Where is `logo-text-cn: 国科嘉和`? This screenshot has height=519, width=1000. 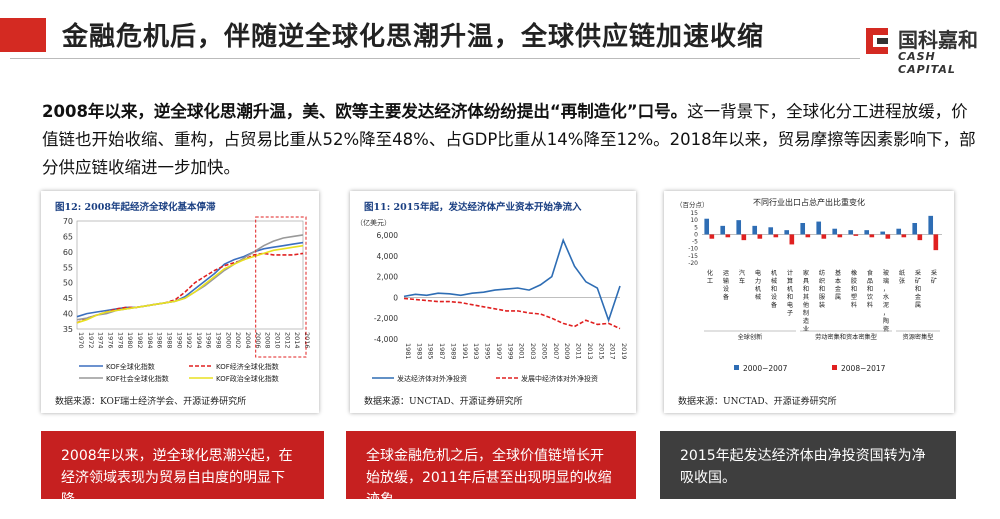
logo-text-cn: 国科嘉和 is located at coordinates (938, 40).